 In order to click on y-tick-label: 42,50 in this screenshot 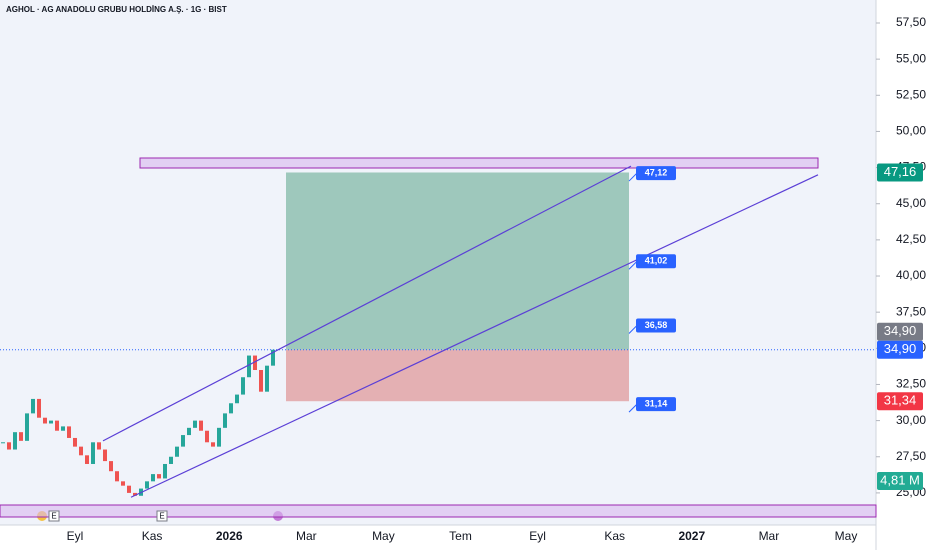, I will do `click(911, 239)`.